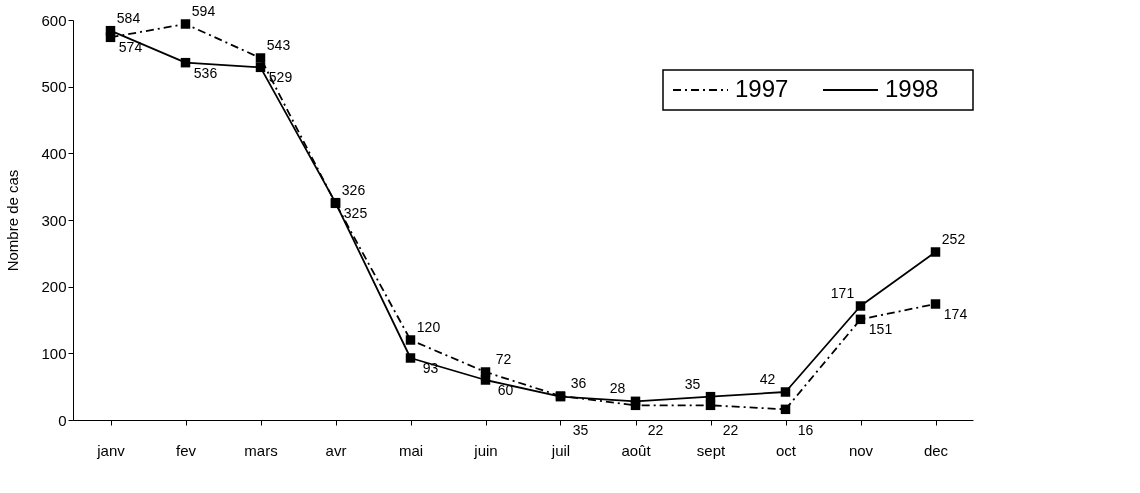 The width and height of the screenshot is (1140, 493). What do you see at coordinates (762, 88) in the screenshot?
I see `legend-label: 1997` at bounding box center [762, 88].